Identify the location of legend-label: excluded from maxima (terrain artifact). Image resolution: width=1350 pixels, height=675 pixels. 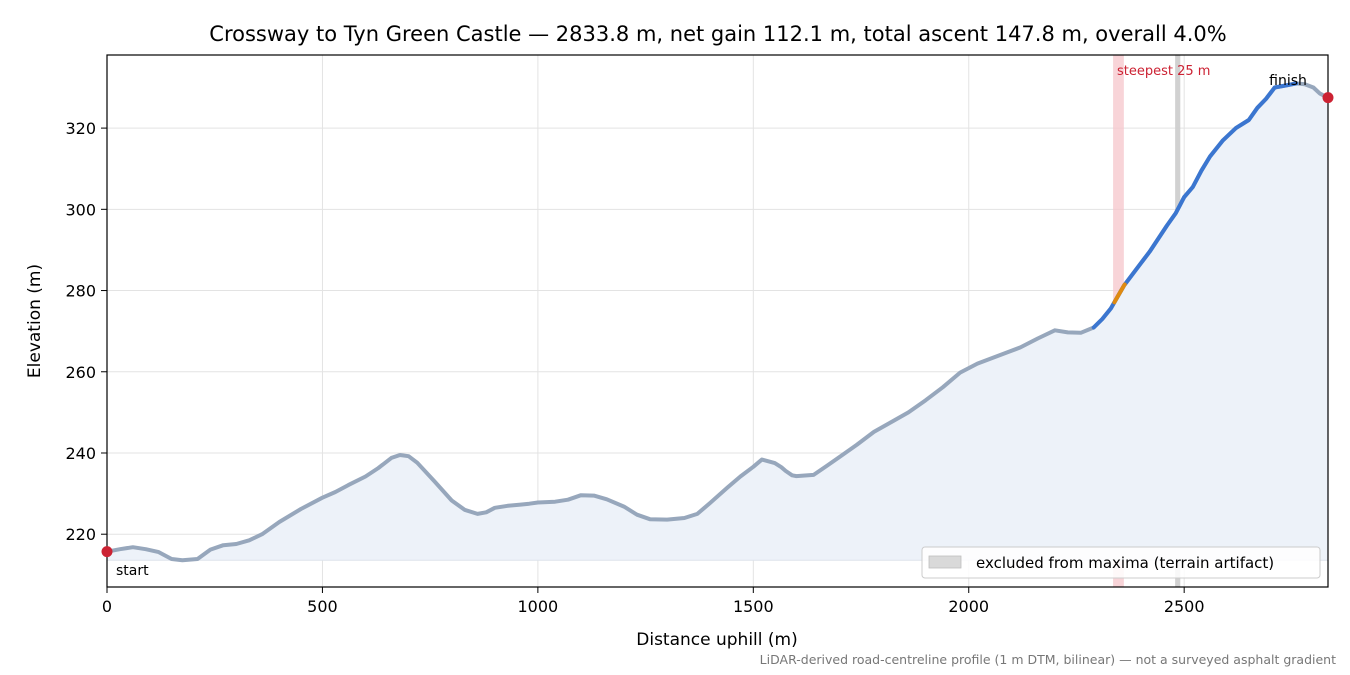
(1125, 563).